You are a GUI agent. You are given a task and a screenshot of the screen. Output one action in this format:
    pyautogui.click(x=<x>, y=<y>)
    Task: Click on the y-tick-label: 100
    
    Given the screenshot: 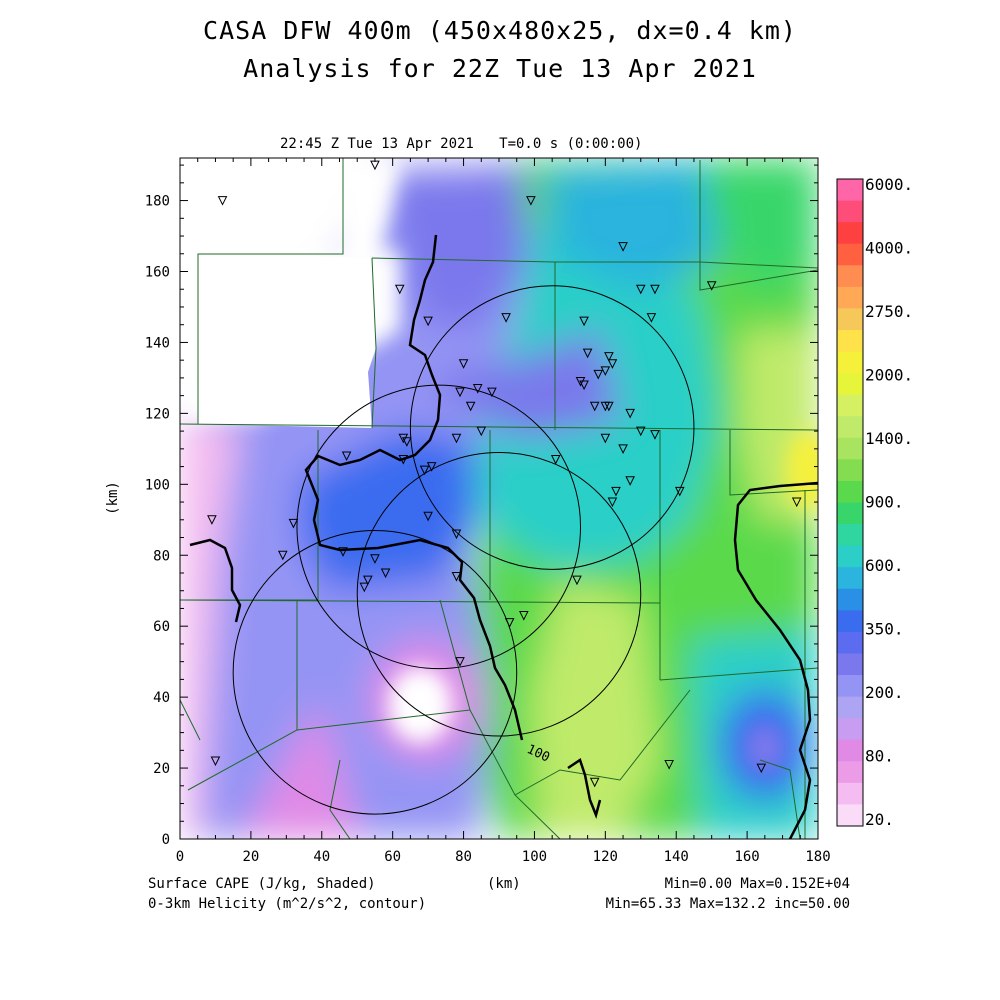 What is the action you would take?
    pyautogui.click(x=157, y=485)
    